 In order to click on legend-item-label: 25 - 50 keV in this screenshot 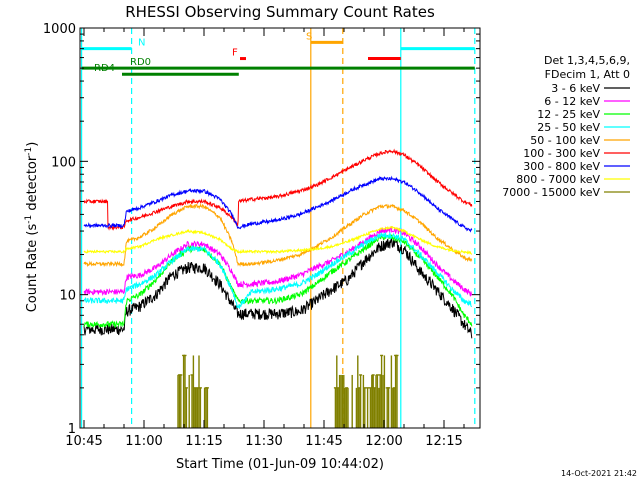, I will do `click(568, 127)`.